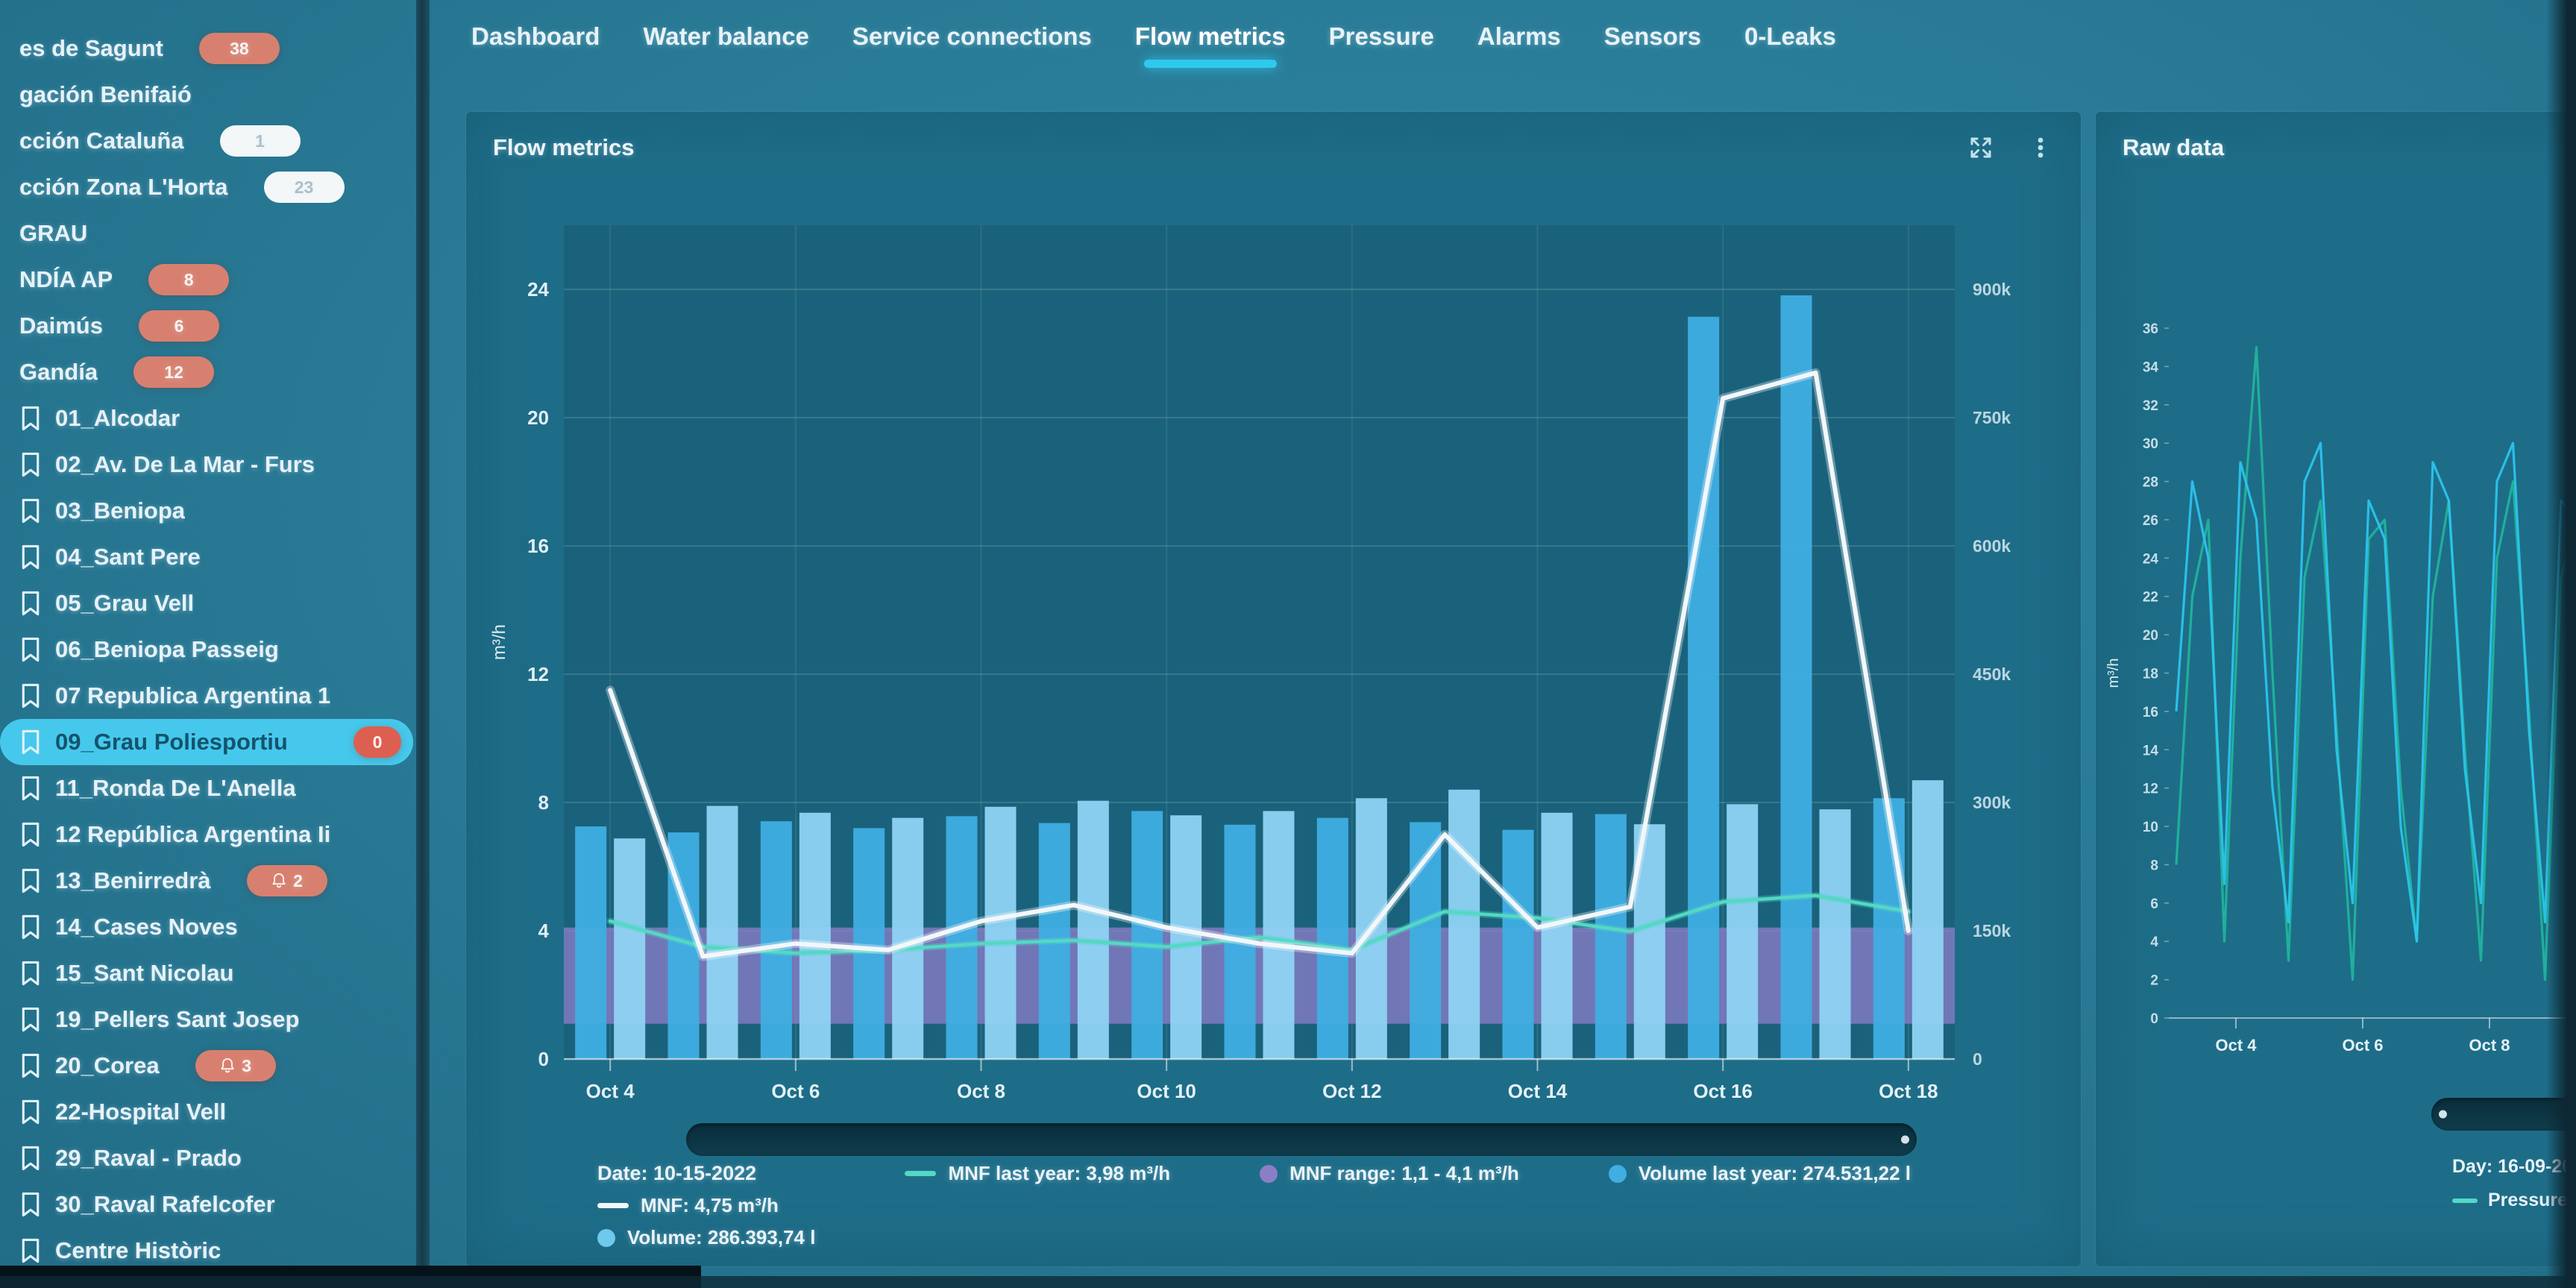  What do you see at coordinates (124, 187) in the screenshot?
I see `sidebar-item-label: cción Zona L'Horta` at bounding box center [124, 187].